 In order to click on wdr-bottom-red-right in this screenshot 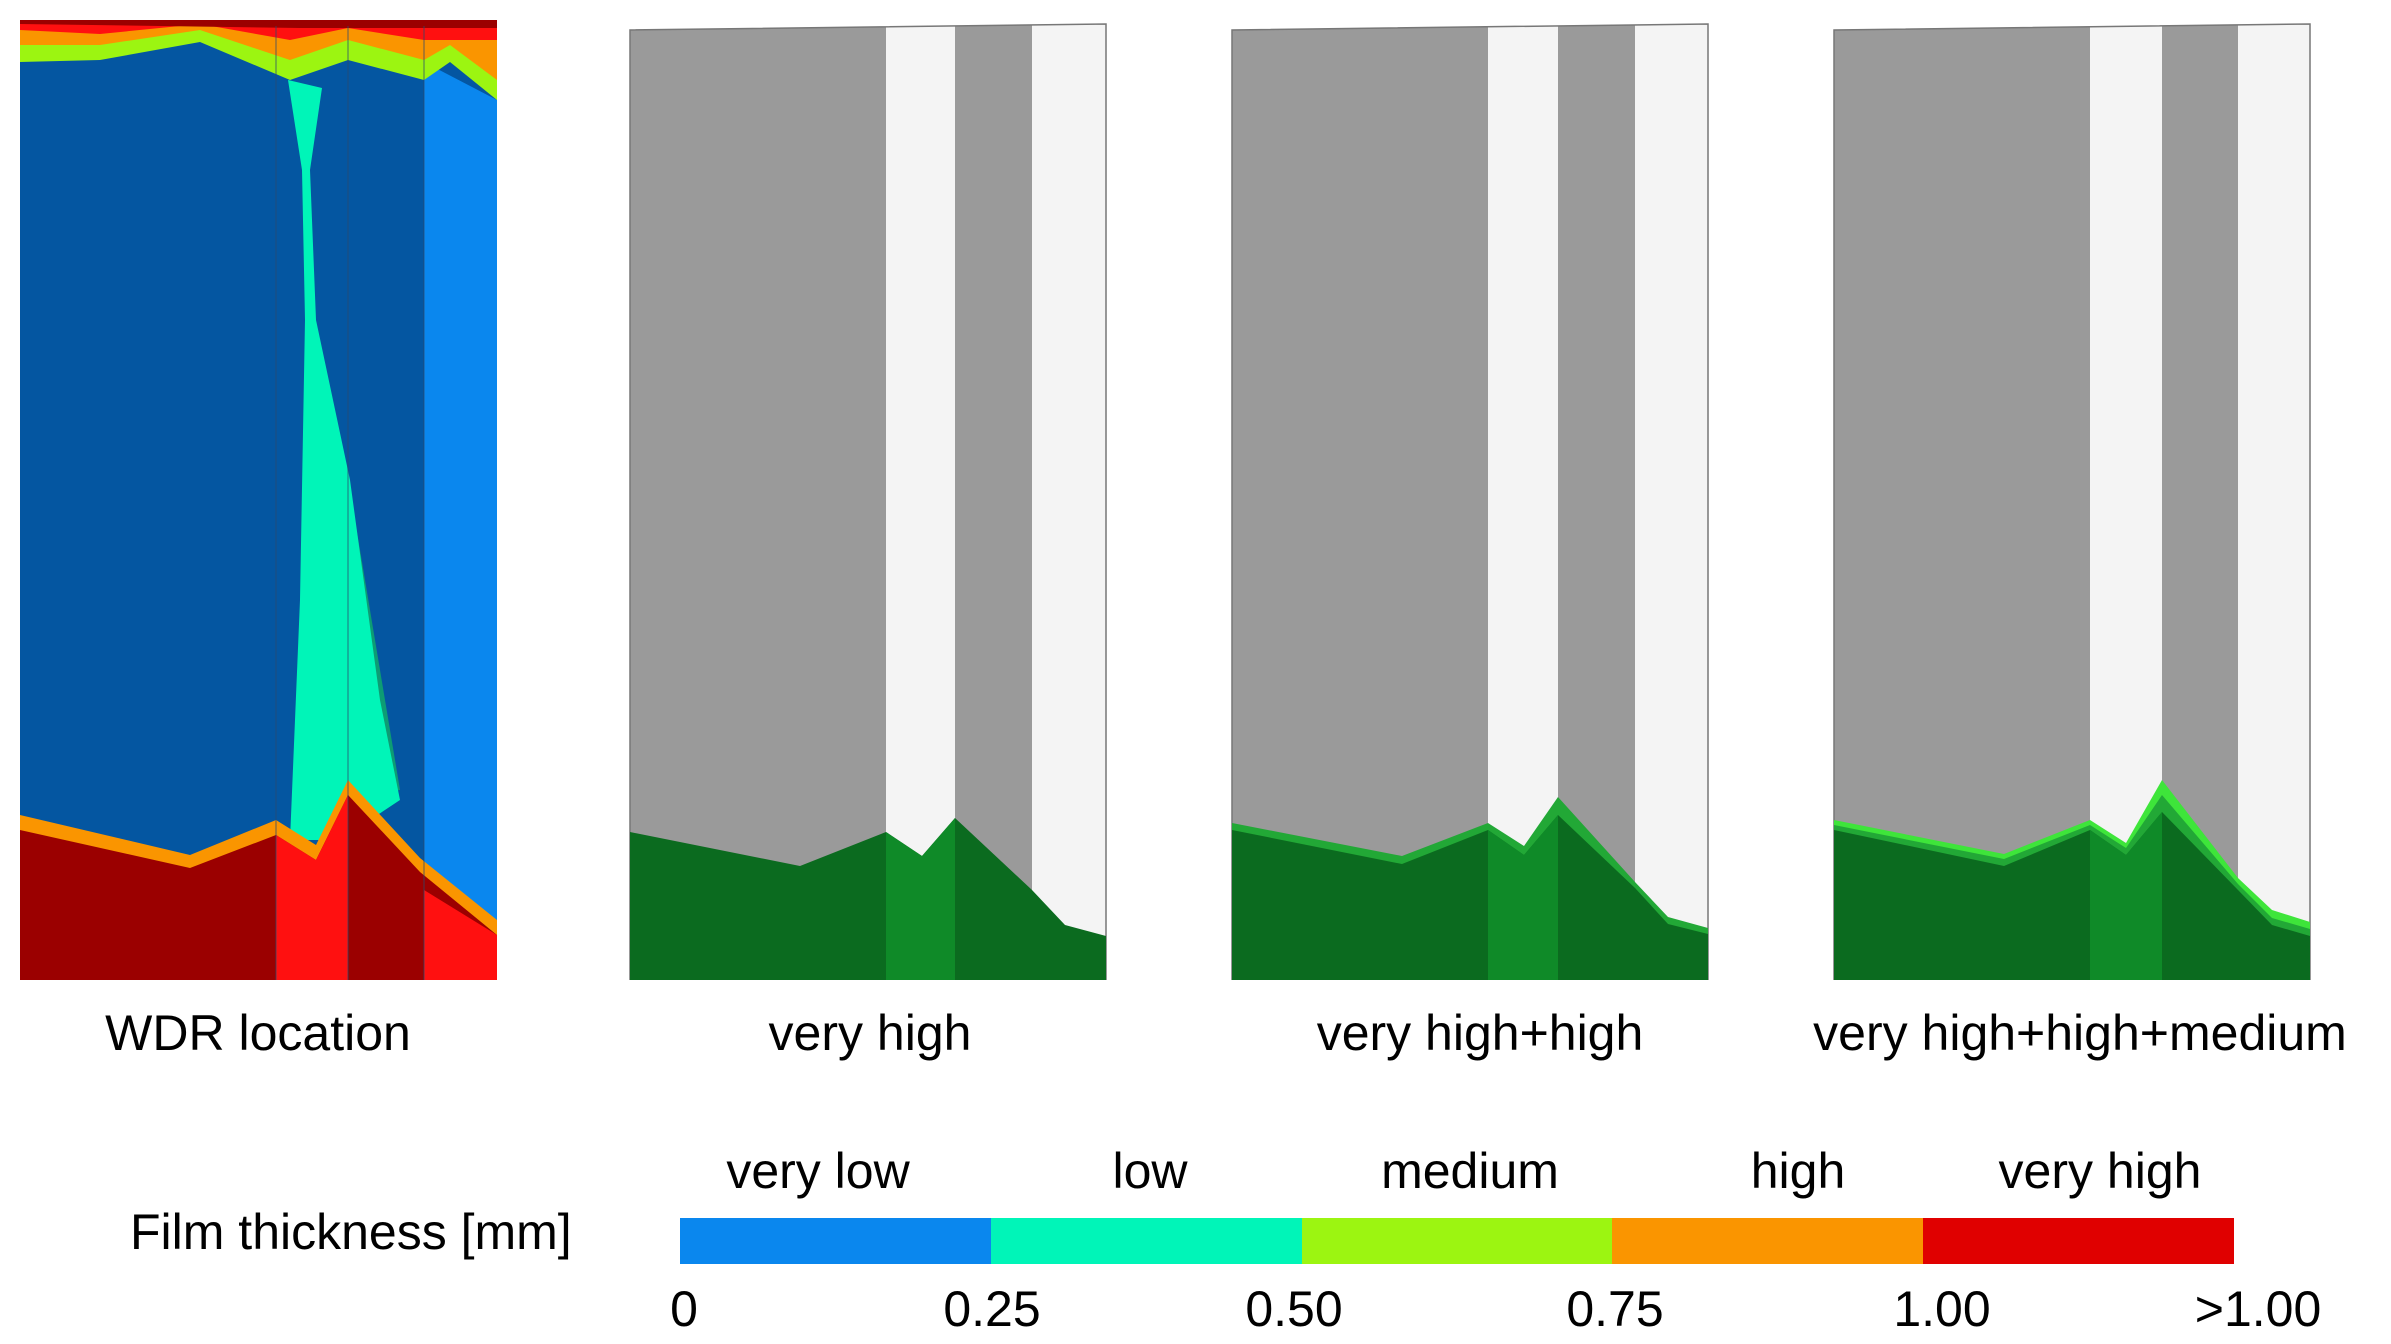, I will do `click(460, 935)`.